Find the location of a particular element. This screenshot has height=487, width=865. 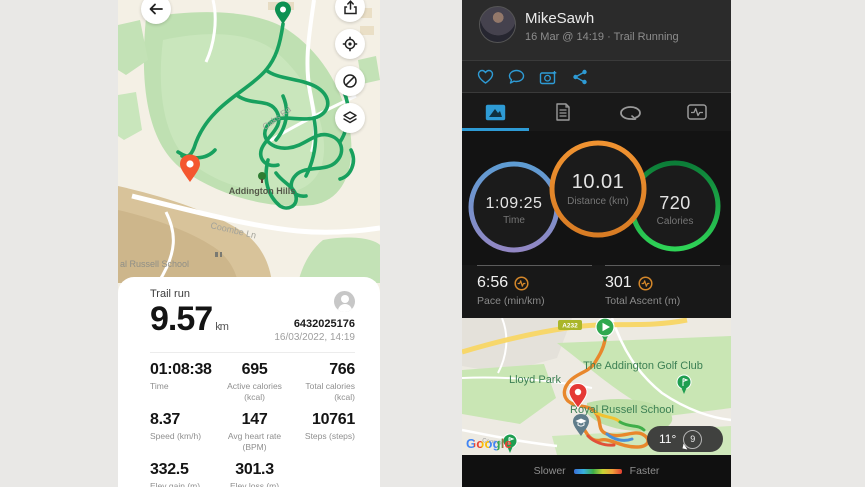

stat-time: 01:08:38 Time is located at coordinates (184, 381).